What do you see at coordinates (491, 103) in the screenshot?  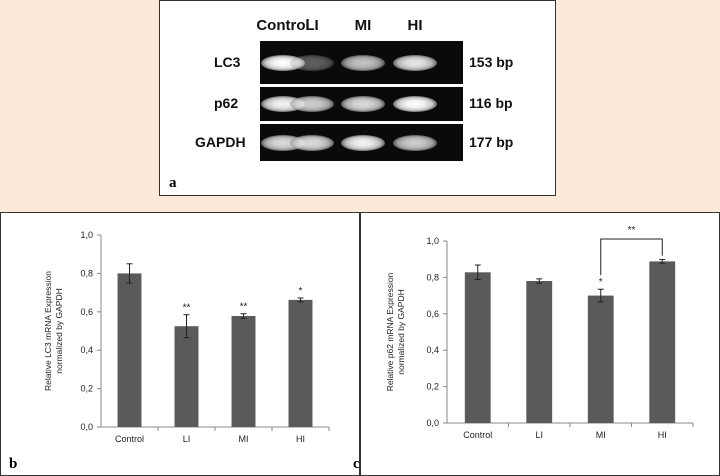 I see `gel-size-label: 116 bp` at bounding box center [491, 103].